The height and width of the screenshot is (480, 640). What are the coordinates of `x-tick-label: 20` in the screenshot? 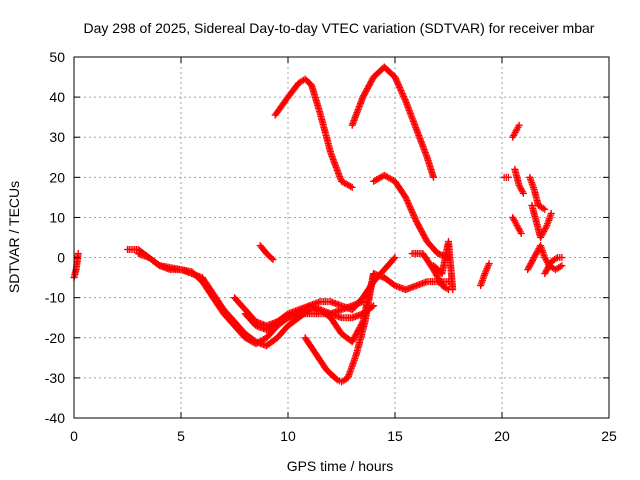 It's located at (502, 436).